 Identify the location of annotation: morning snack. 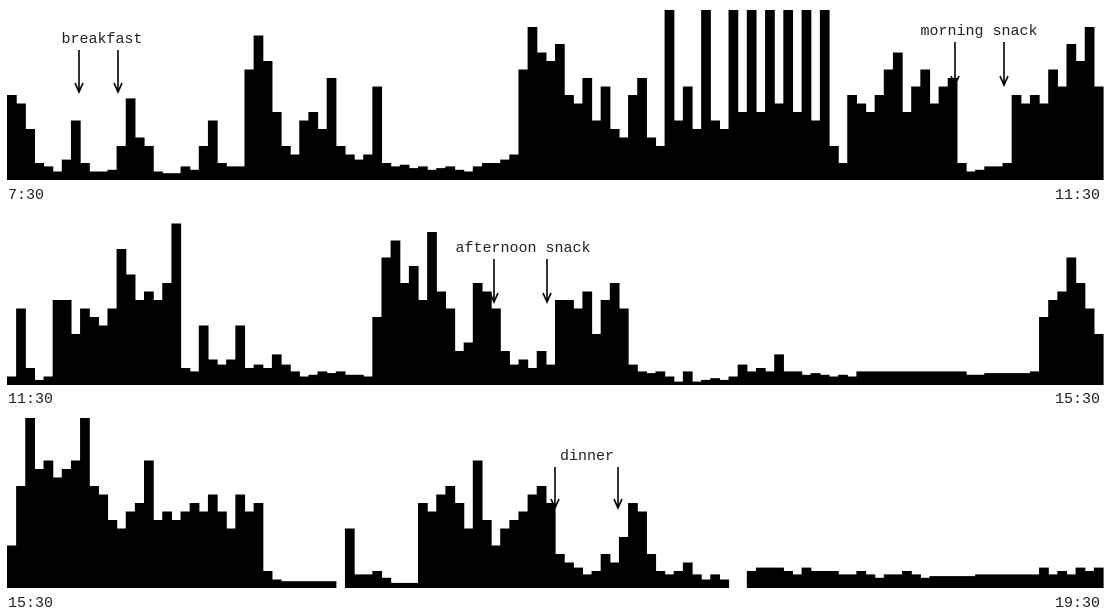
(978, 31).